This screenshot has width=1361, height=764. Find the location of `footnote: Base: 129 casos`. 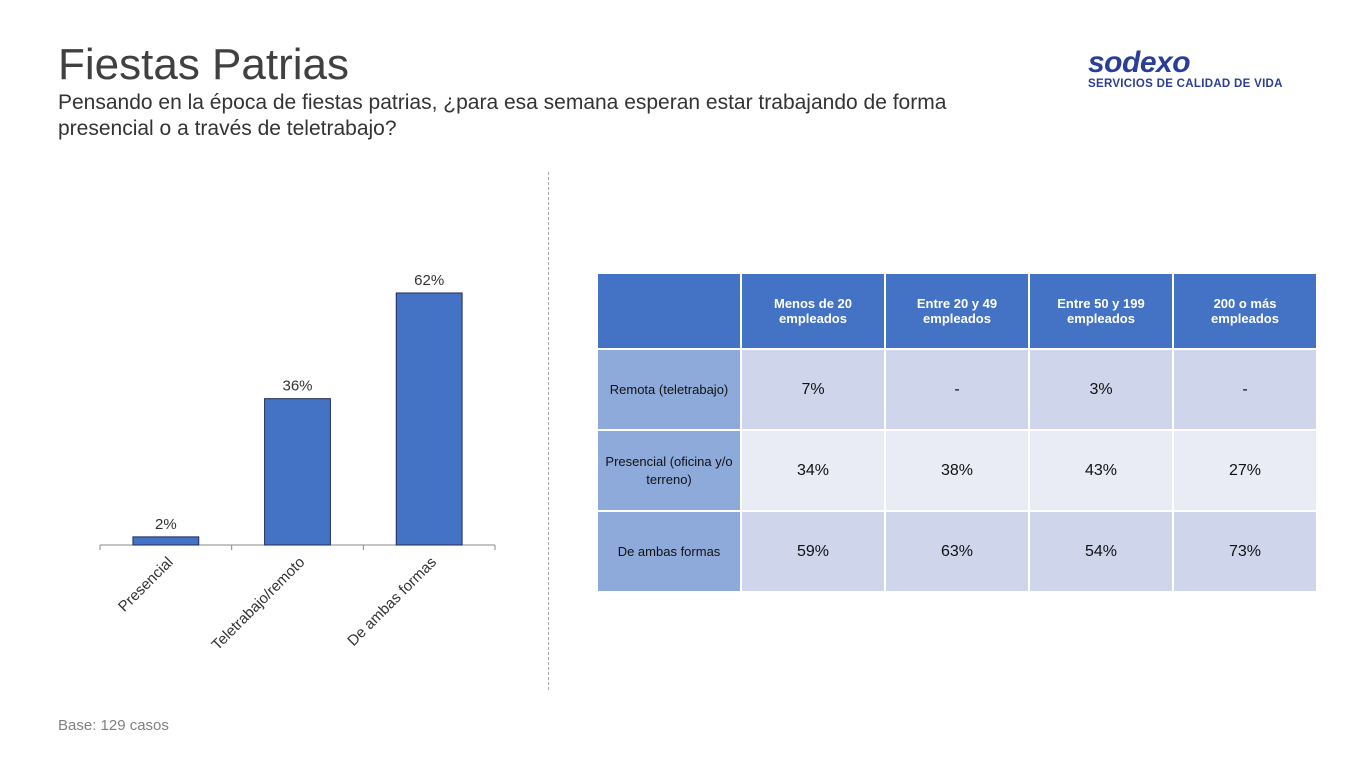

footnote: Base: 129 casos is located at coordinates (113, 725).